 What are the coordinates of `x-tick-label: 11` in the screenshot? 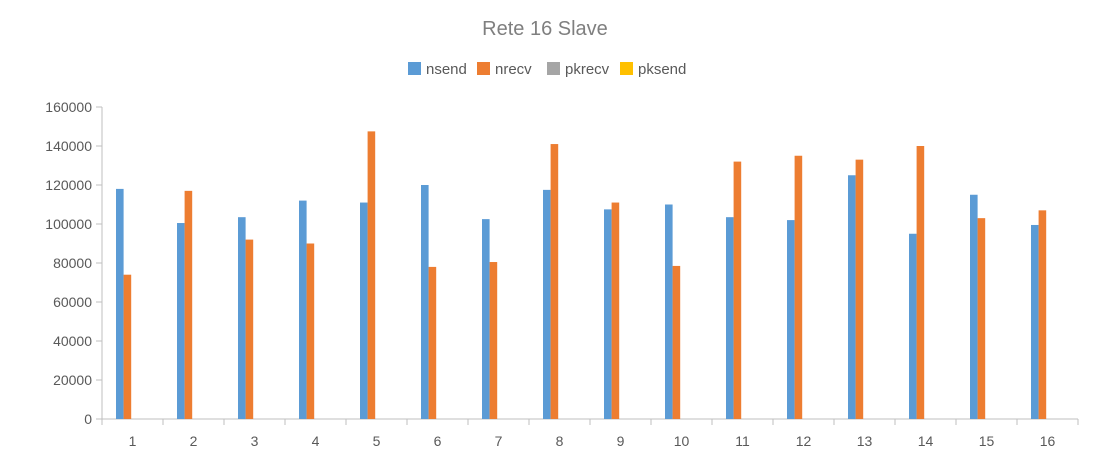 It's located at (742, 441).